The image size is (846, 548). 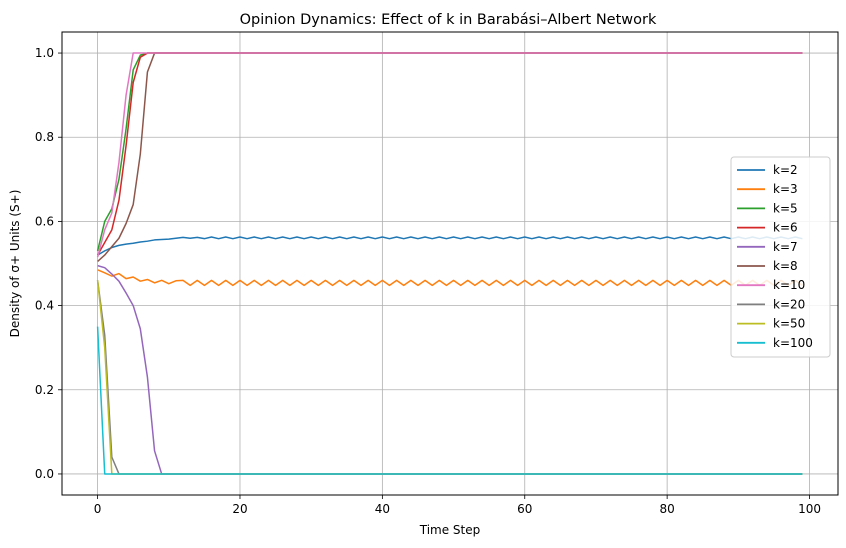 I want to click on y-axis: 0.0 0.2 0.4 0.6 0.8 1.0, so click(x=48, y=263).